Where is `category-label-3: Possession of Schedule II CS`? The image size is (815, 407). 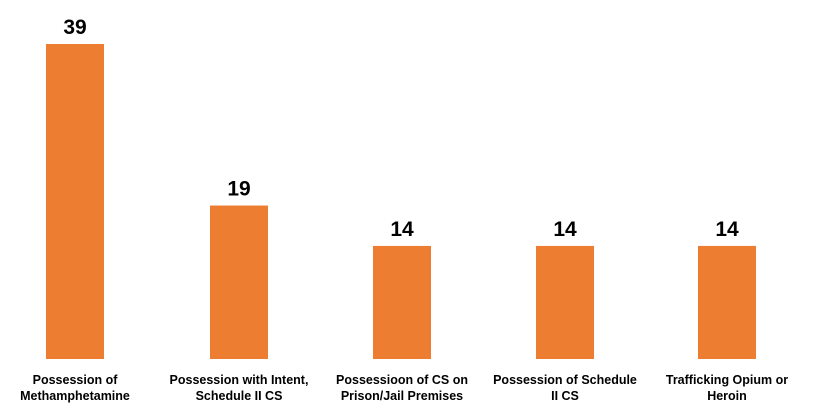
category-label-3: Possession of Schedule II CS is located at coordinates (565, 388).